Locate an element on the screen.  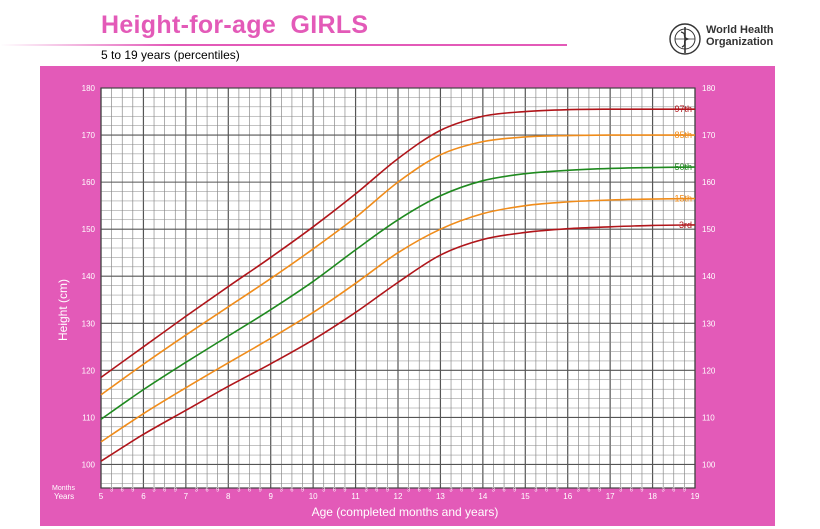
x-tick-label: 5 is located at coordinates (101, 496).